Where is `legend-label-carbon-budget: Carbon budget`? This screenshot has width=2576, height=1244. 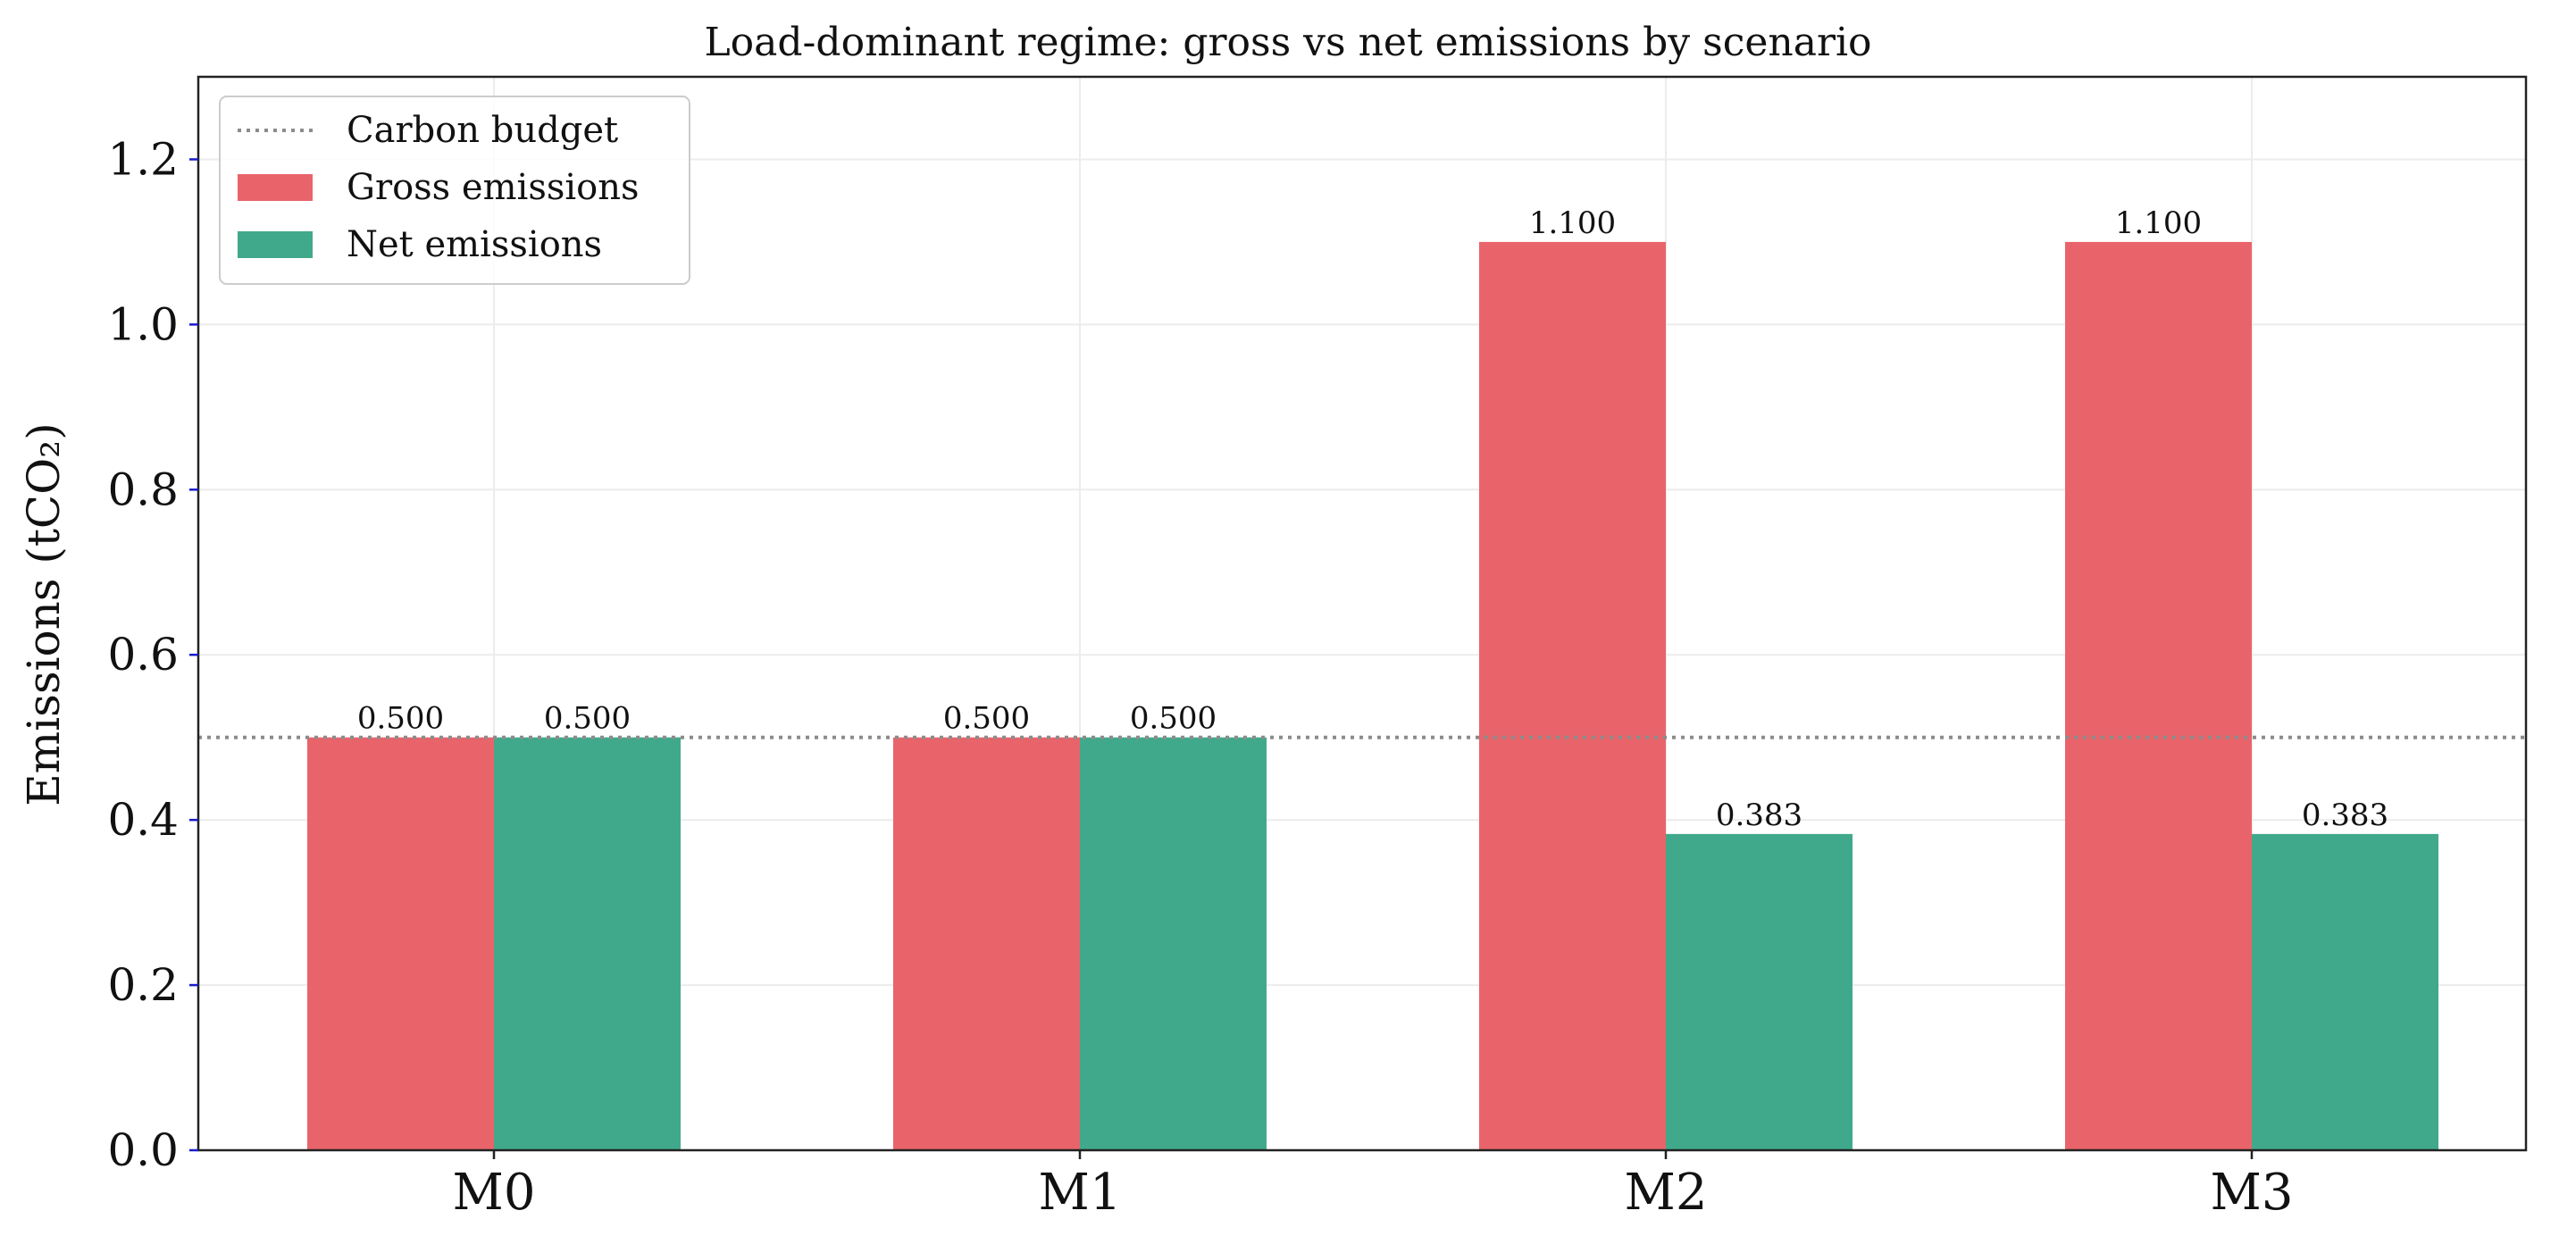 legend-label-carbon-budget: Carbon budget is located at coordinates (483, 130).